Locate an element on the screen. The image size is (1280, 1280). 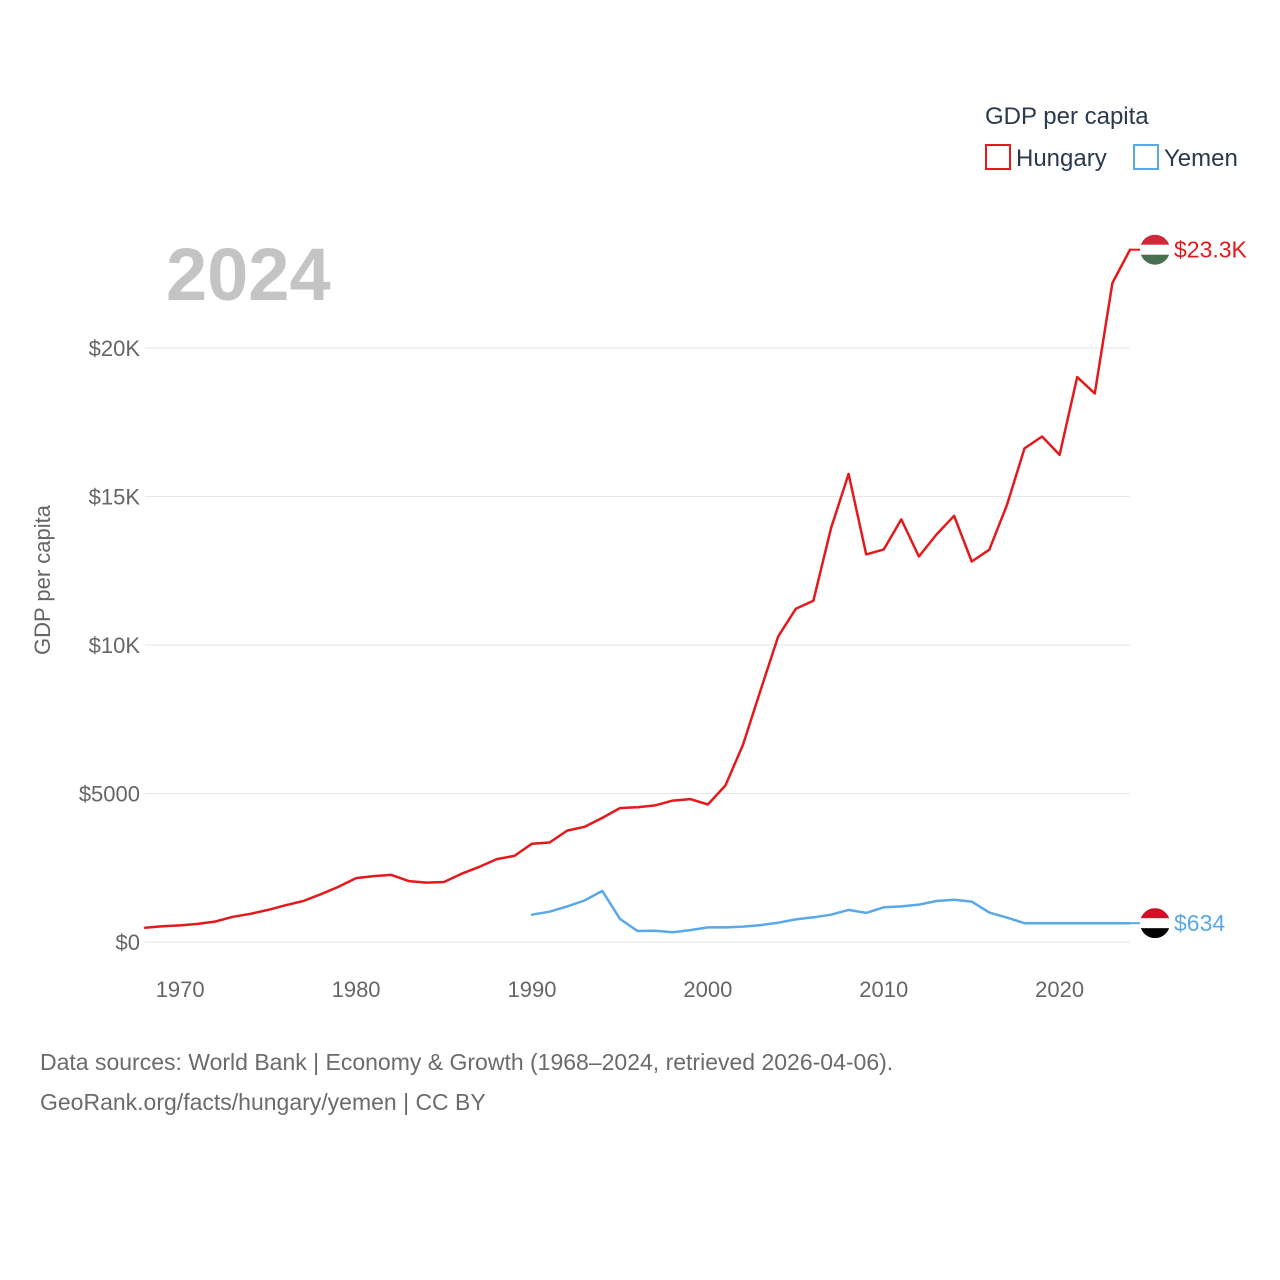
end-label-yemen: $634 is located at coordinates (1199, 923).